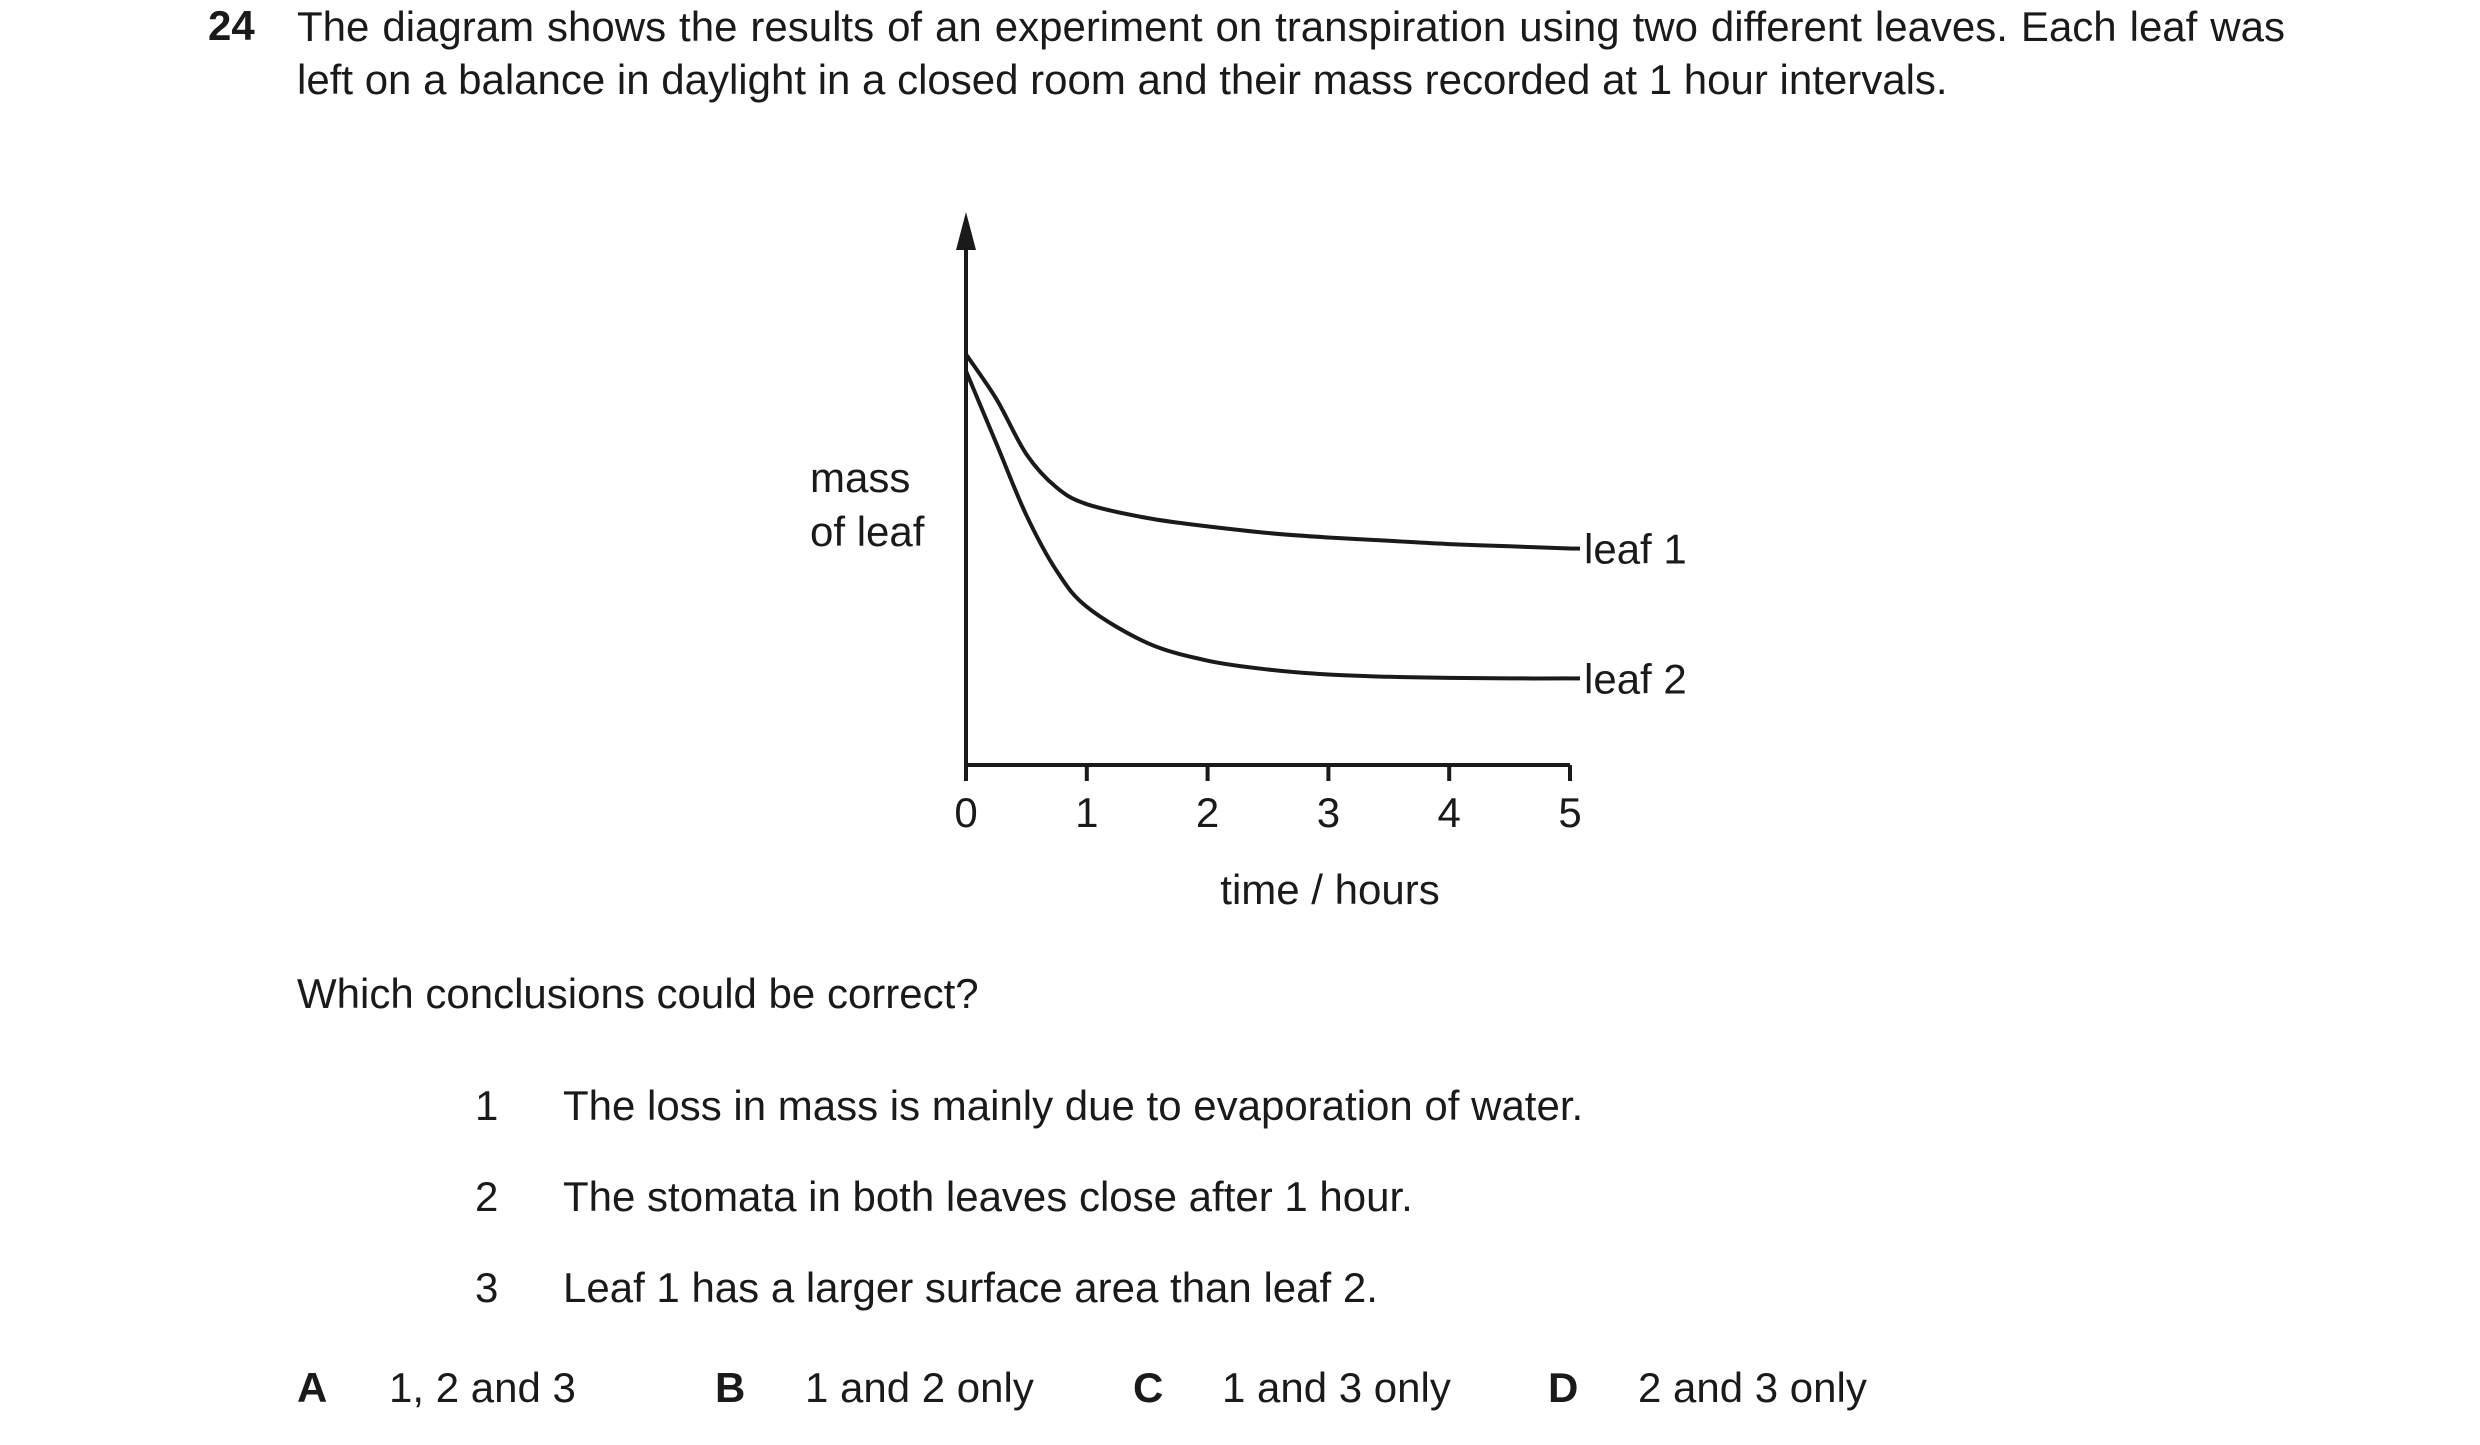 This screenshot has height=1445, width=2480. I want to click on question-number: 24, so click(231, 25).